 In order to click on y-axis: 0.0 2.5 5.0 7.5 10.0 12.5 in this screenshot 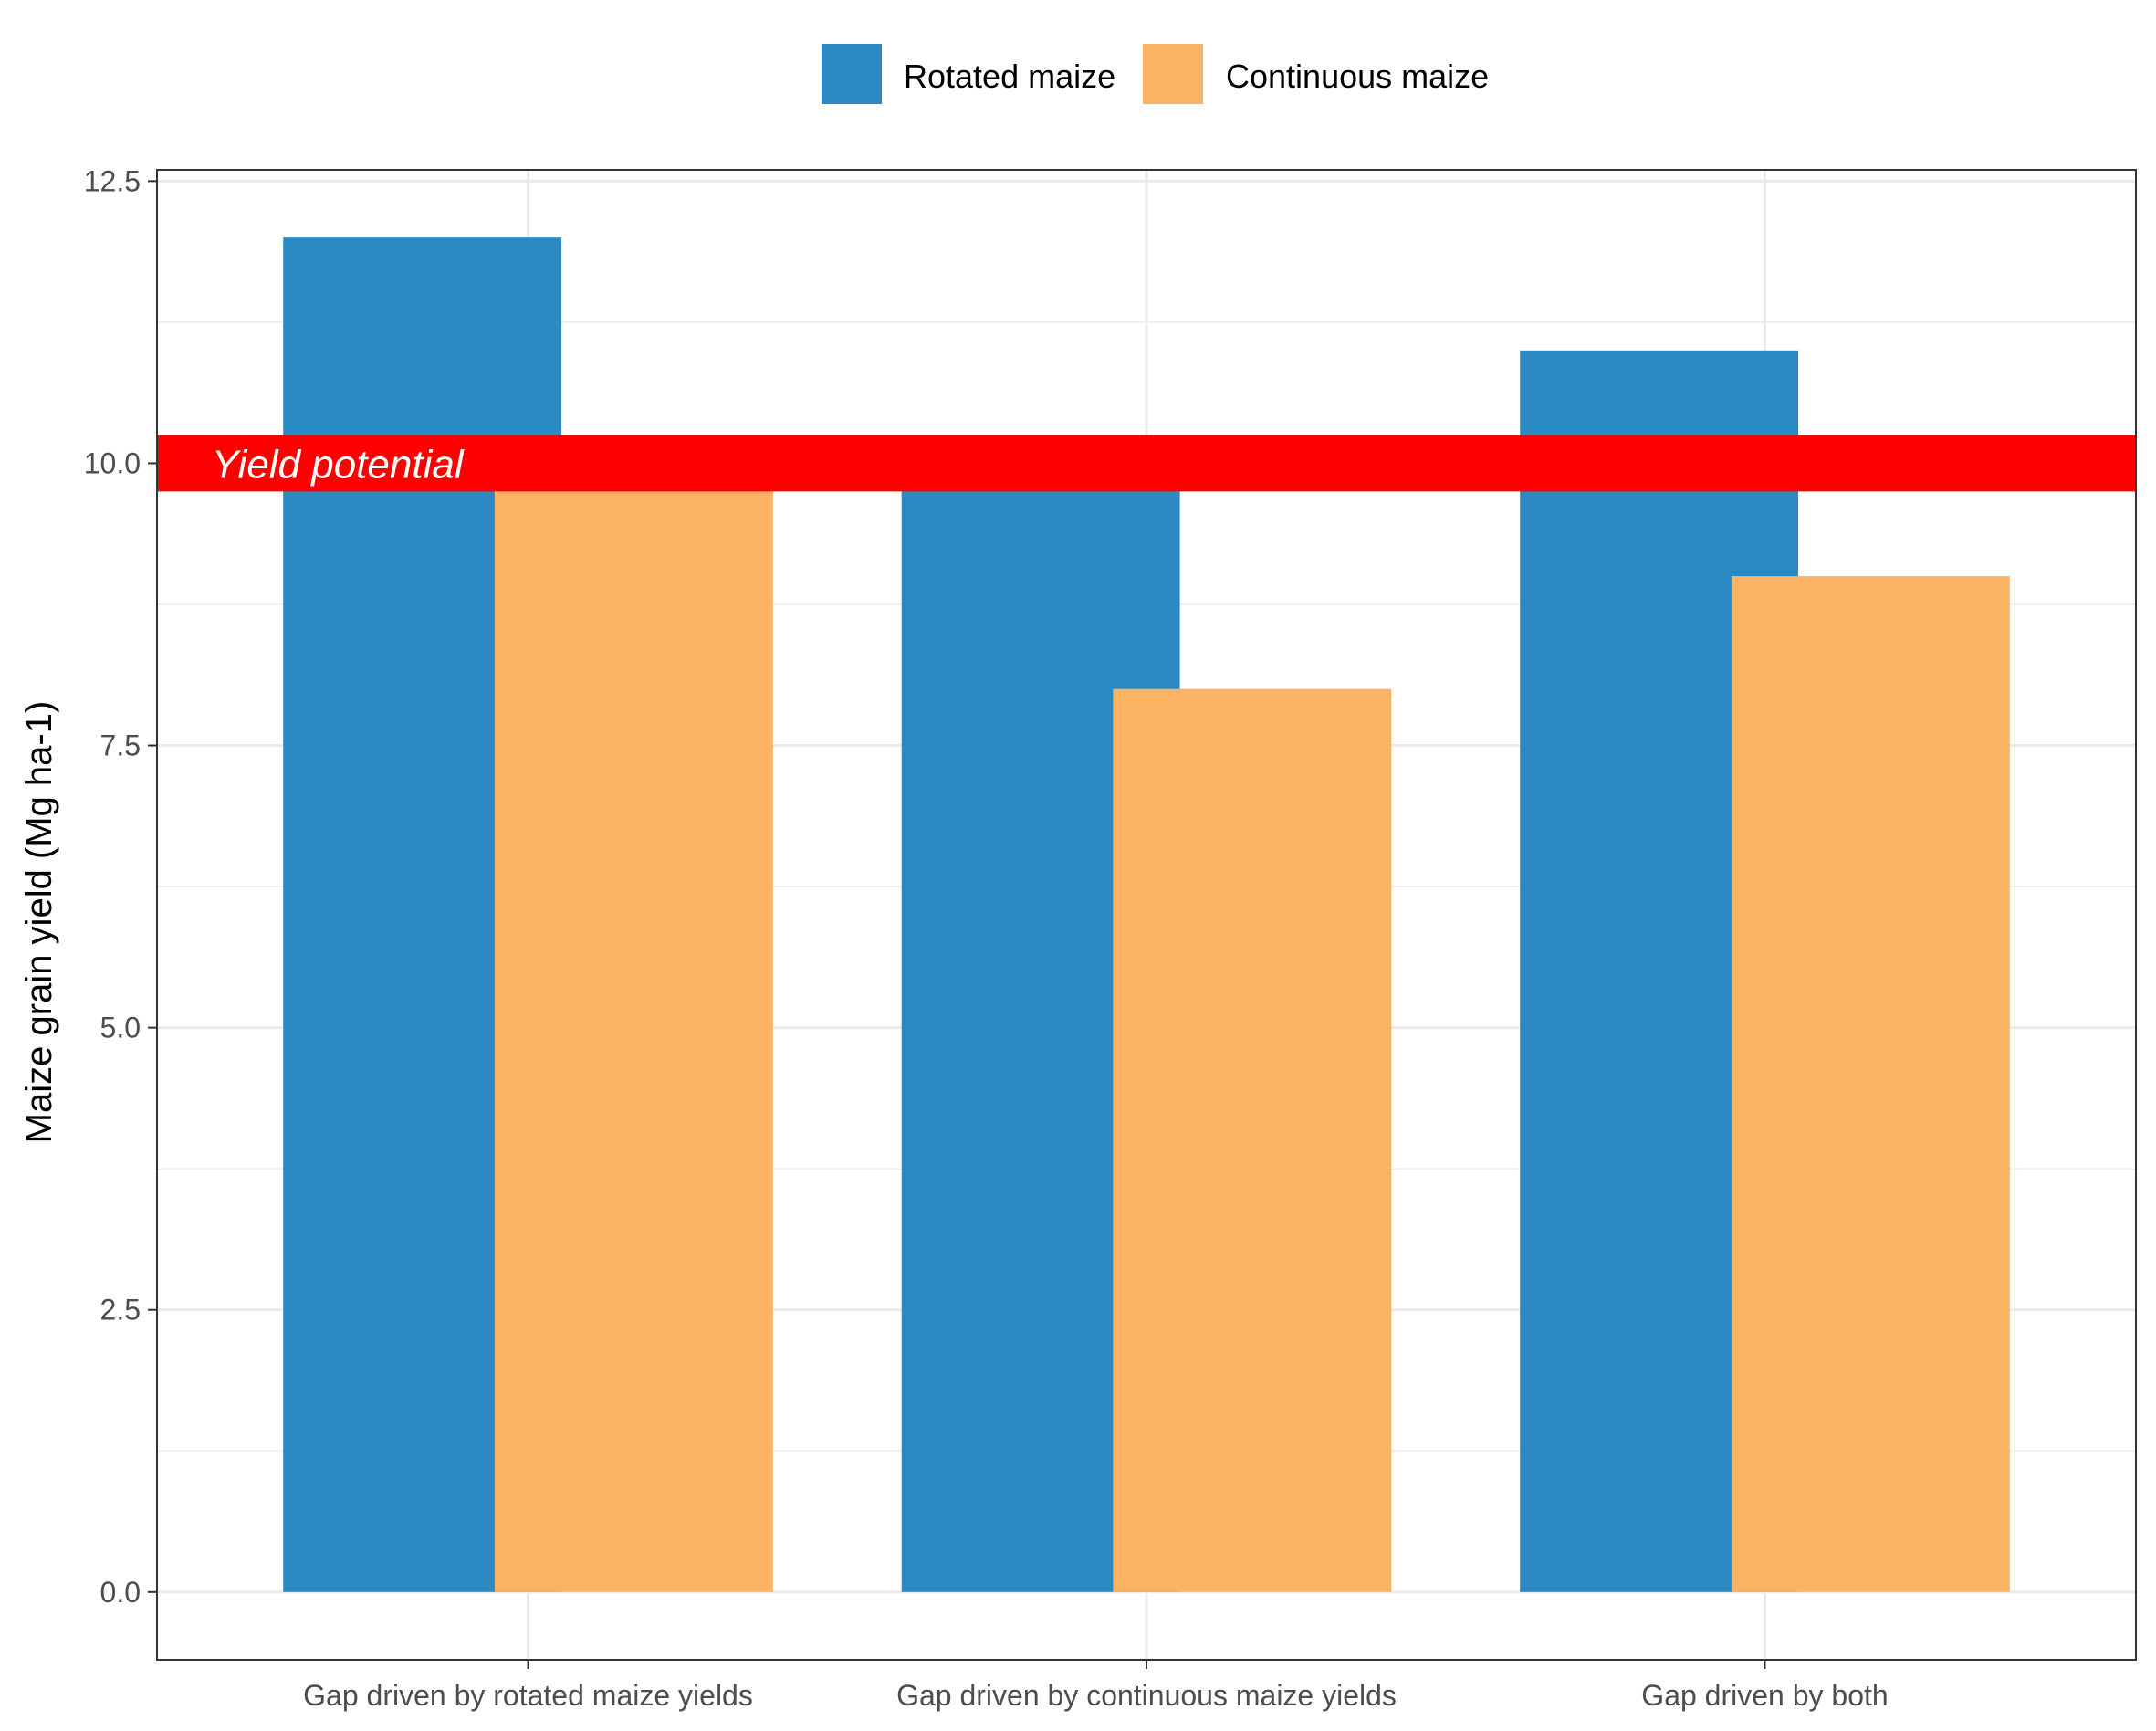, I will do `click(121, 886)`.